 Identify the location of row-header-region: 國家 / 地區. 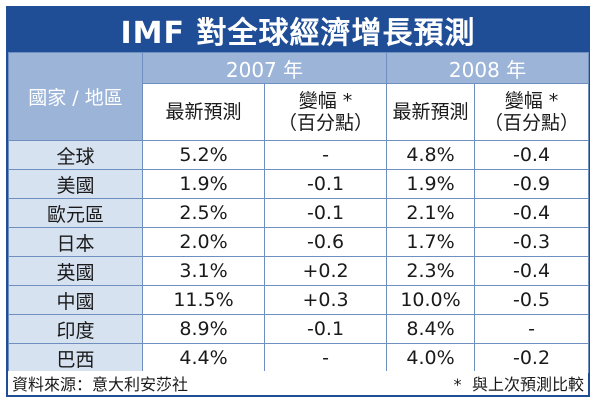
(75, 96).